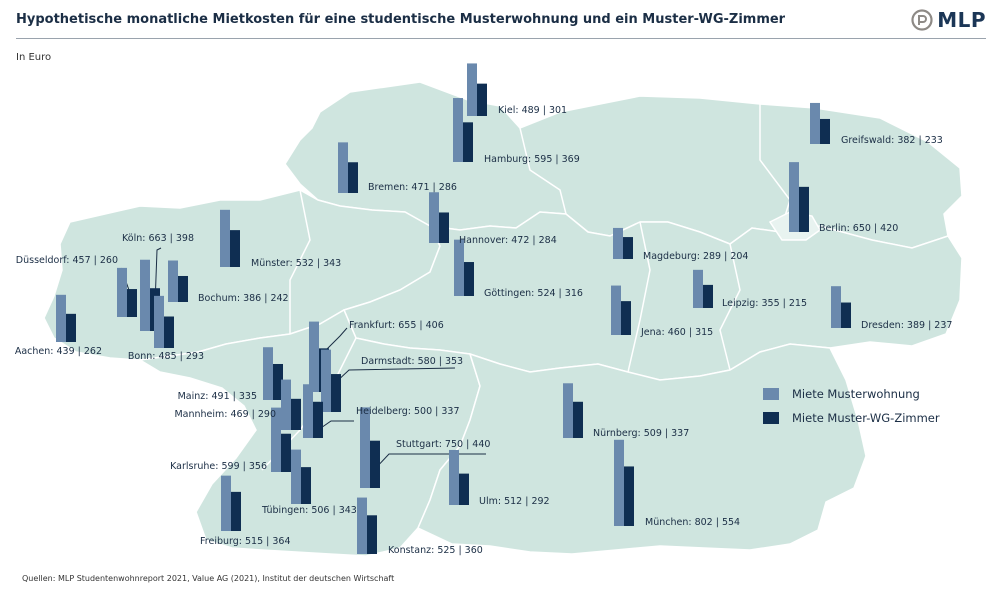 Image resolution: width=1000 pixels, height=607 pixels. Describe the element at coordinates (532, 159) in the screenshot. I see `city-label-hamburg: Hamburg: 595 | 369` at that location.